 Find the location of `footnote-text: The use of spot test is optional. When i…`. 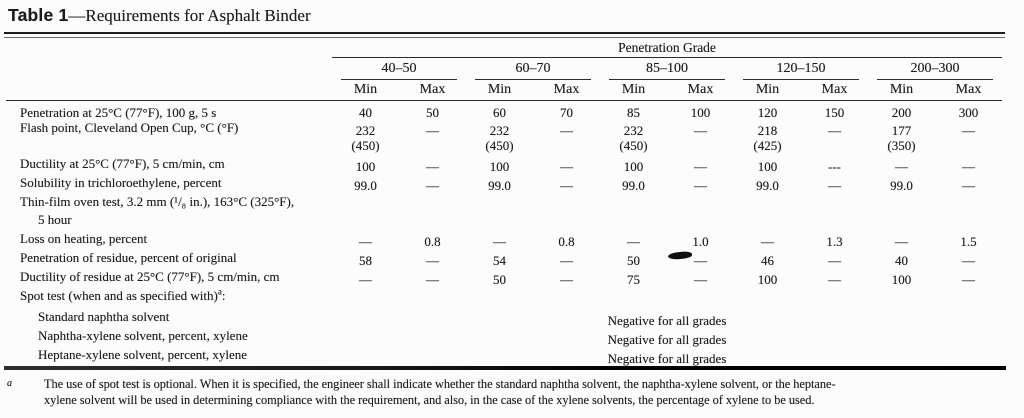

footnote-text: The use of spot test is optional. When i… is located at coordinates (440, 392).